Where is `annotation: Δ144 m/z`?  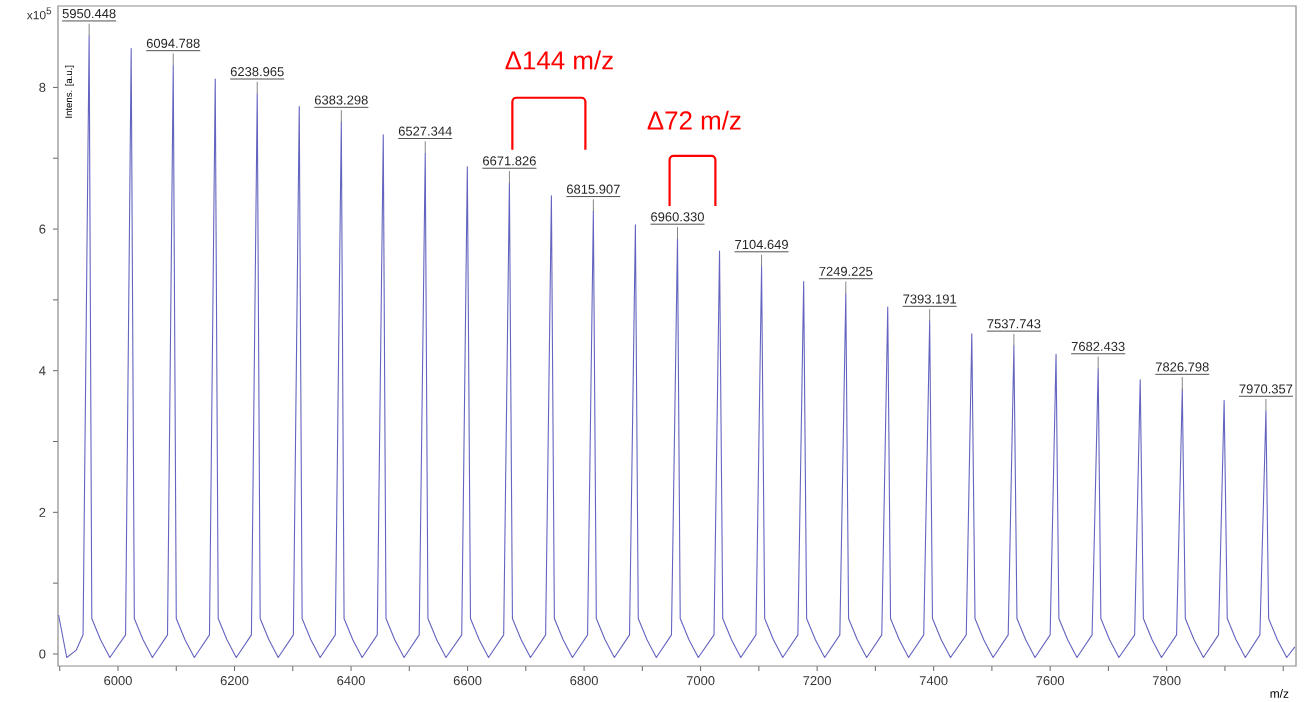 annotation: Δ144 m/z is located at coordinates (559, 60).